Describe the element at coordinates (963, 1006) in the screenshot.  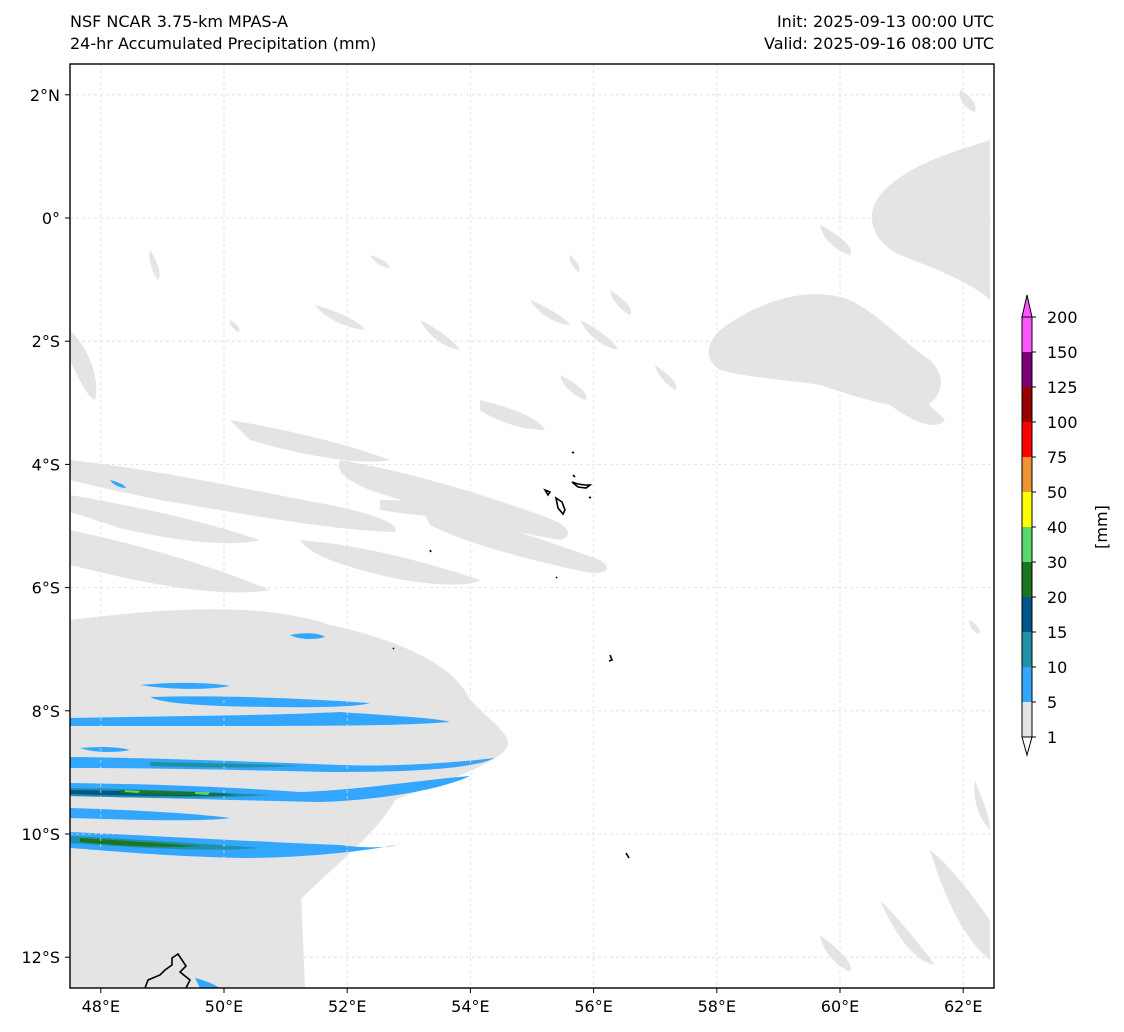
I see `lon-tick-label: 62°E` at that location.